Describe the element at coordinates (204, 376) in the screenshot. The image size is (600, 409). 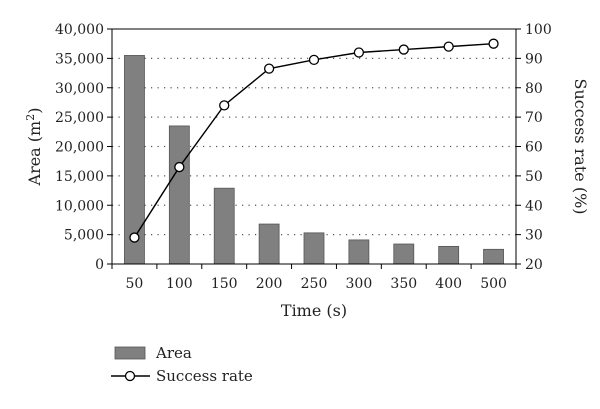
I see `legend-label-success-rate: Success rate` at that location.